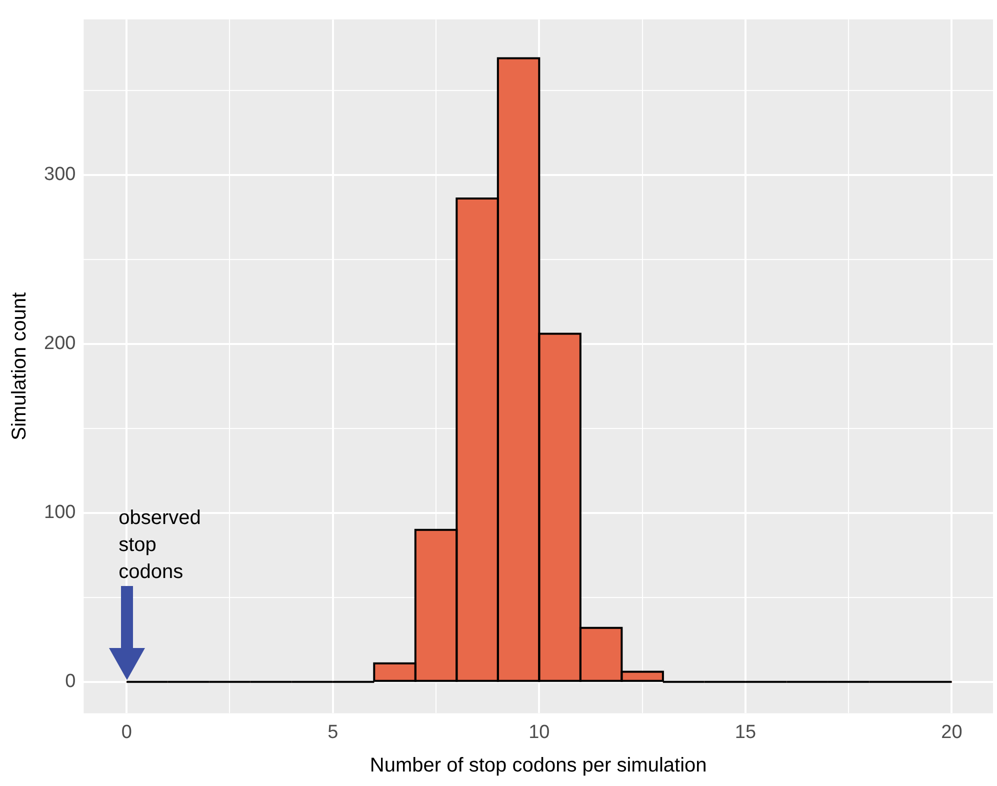 The image size is (997, 786). Describe the element at coordinates (60, 343) in the screenshot. I see `y-tick-label: 200` at that location.